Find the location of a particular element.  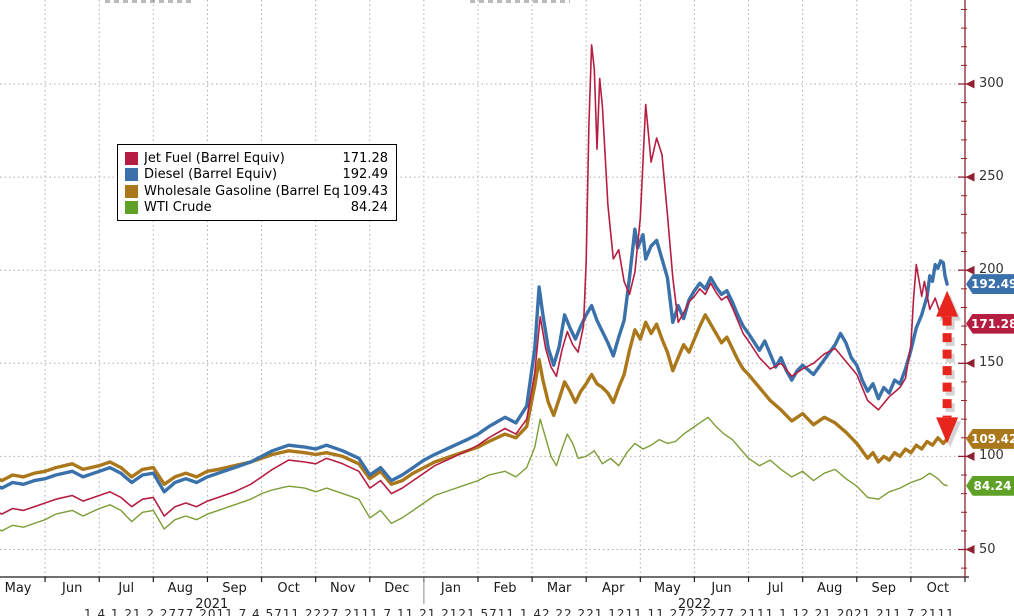

price-badge: 109.42 is located at coordinates (990, 438).